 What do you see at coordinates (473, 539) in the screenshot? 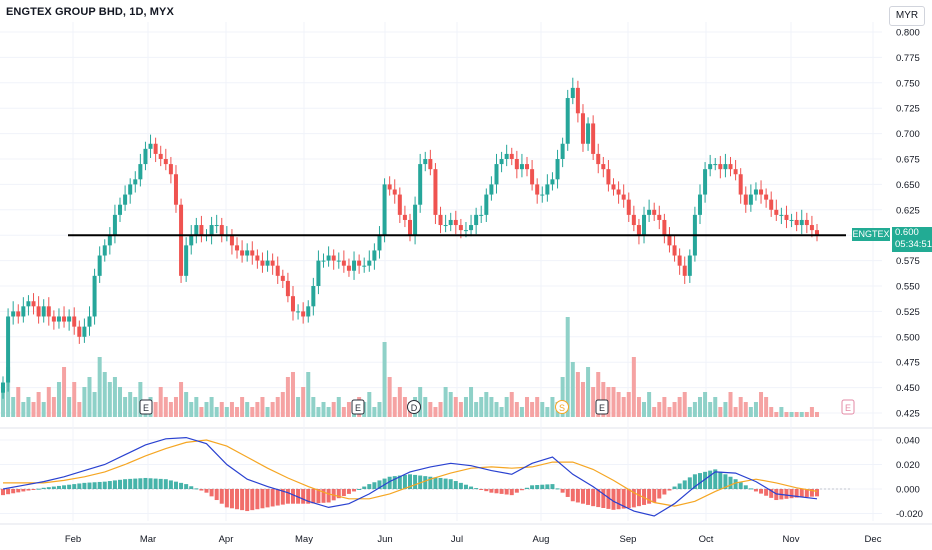
I see `time-axis: Feb Mar Apr May Jun Jul Aug Sep Oct Nov Dec` at bounding box center [473, 539].